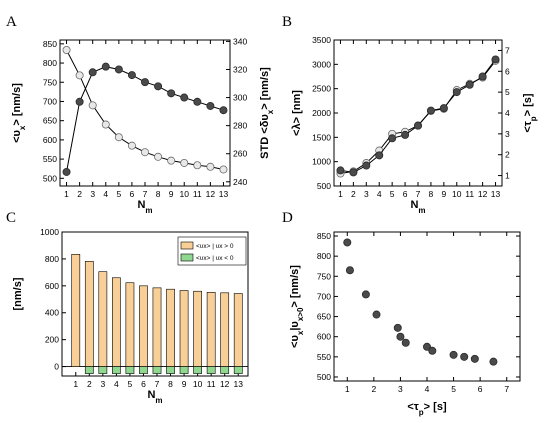  What do you see at coordinates (340, 194) in the screenshot?
I see `b-x-tick-label: 1` at bounding box center [340, 194].